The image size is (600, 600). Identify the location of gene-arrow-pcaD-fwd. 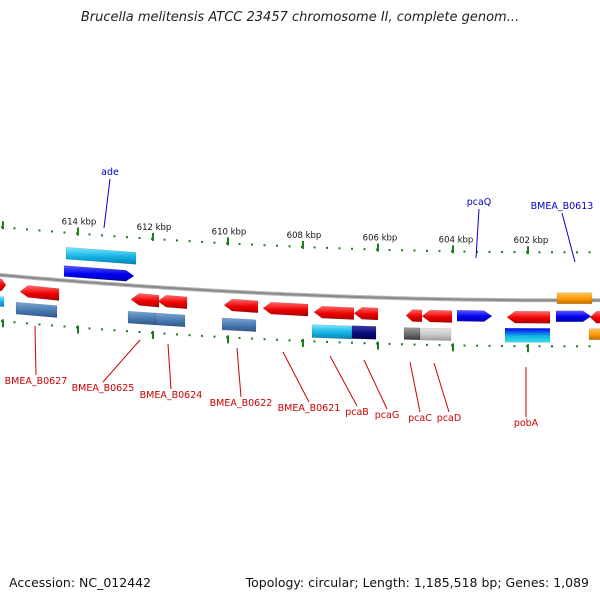
(437, 316).